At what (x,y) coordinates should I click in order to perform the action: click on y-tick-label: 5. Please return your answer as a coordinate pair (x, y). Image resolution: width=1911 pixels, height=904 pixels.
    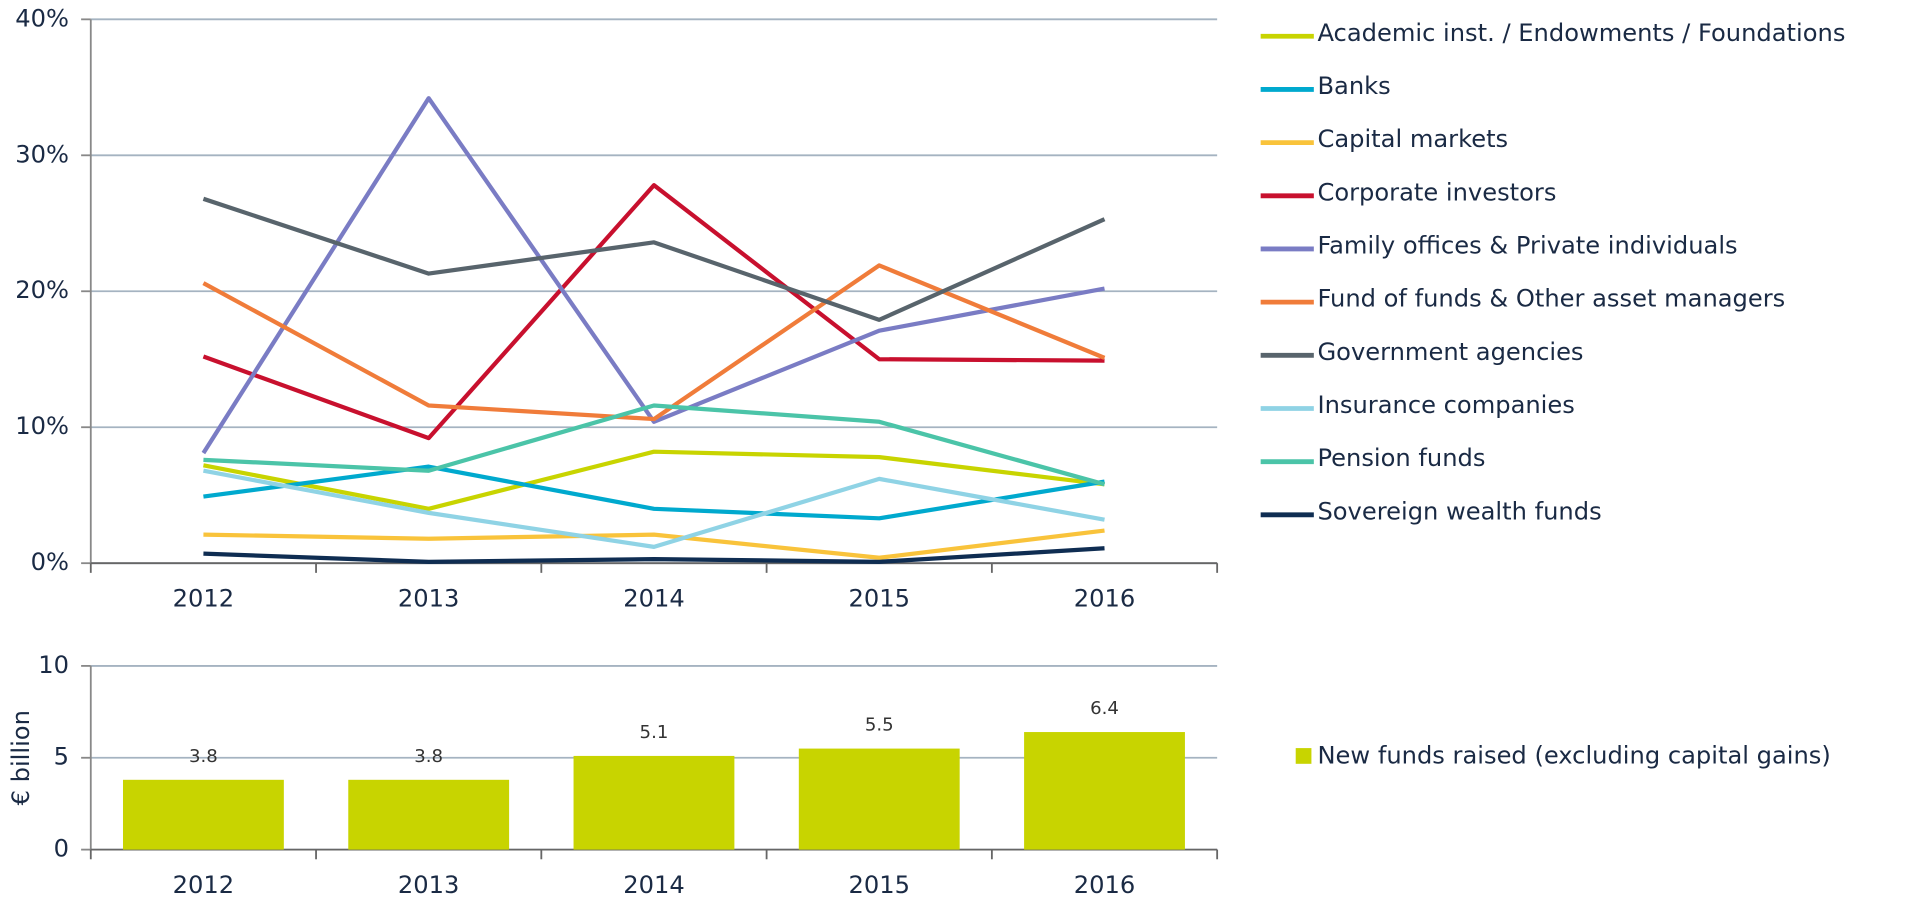
    Looking at the image, I should click on (61, 757).